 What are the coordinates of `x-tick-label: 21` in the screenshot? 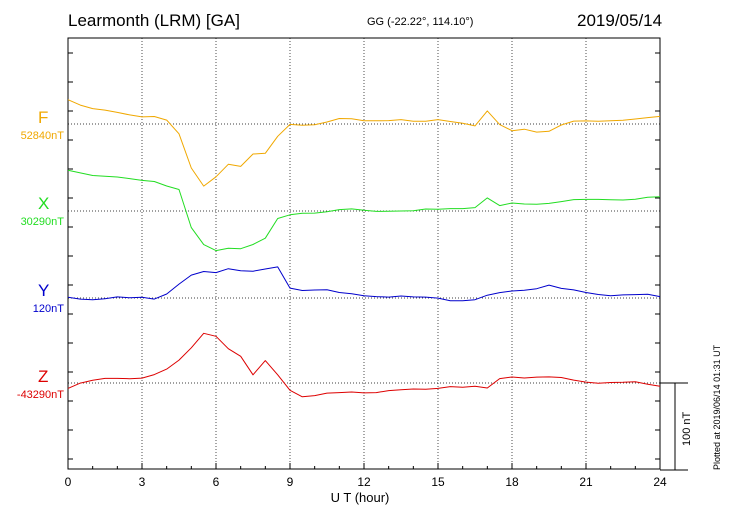 It's located at (586, 482).